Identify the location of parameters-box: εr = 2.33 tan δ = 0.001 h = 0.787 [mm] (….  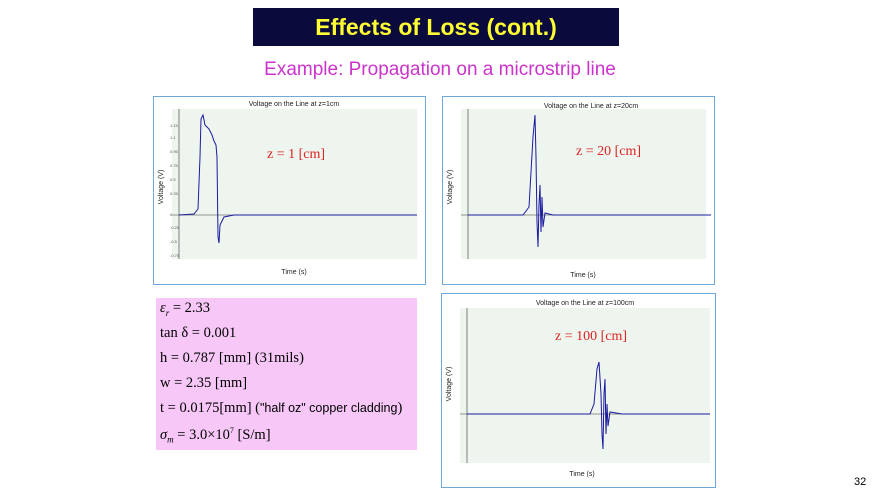
(286, 374).